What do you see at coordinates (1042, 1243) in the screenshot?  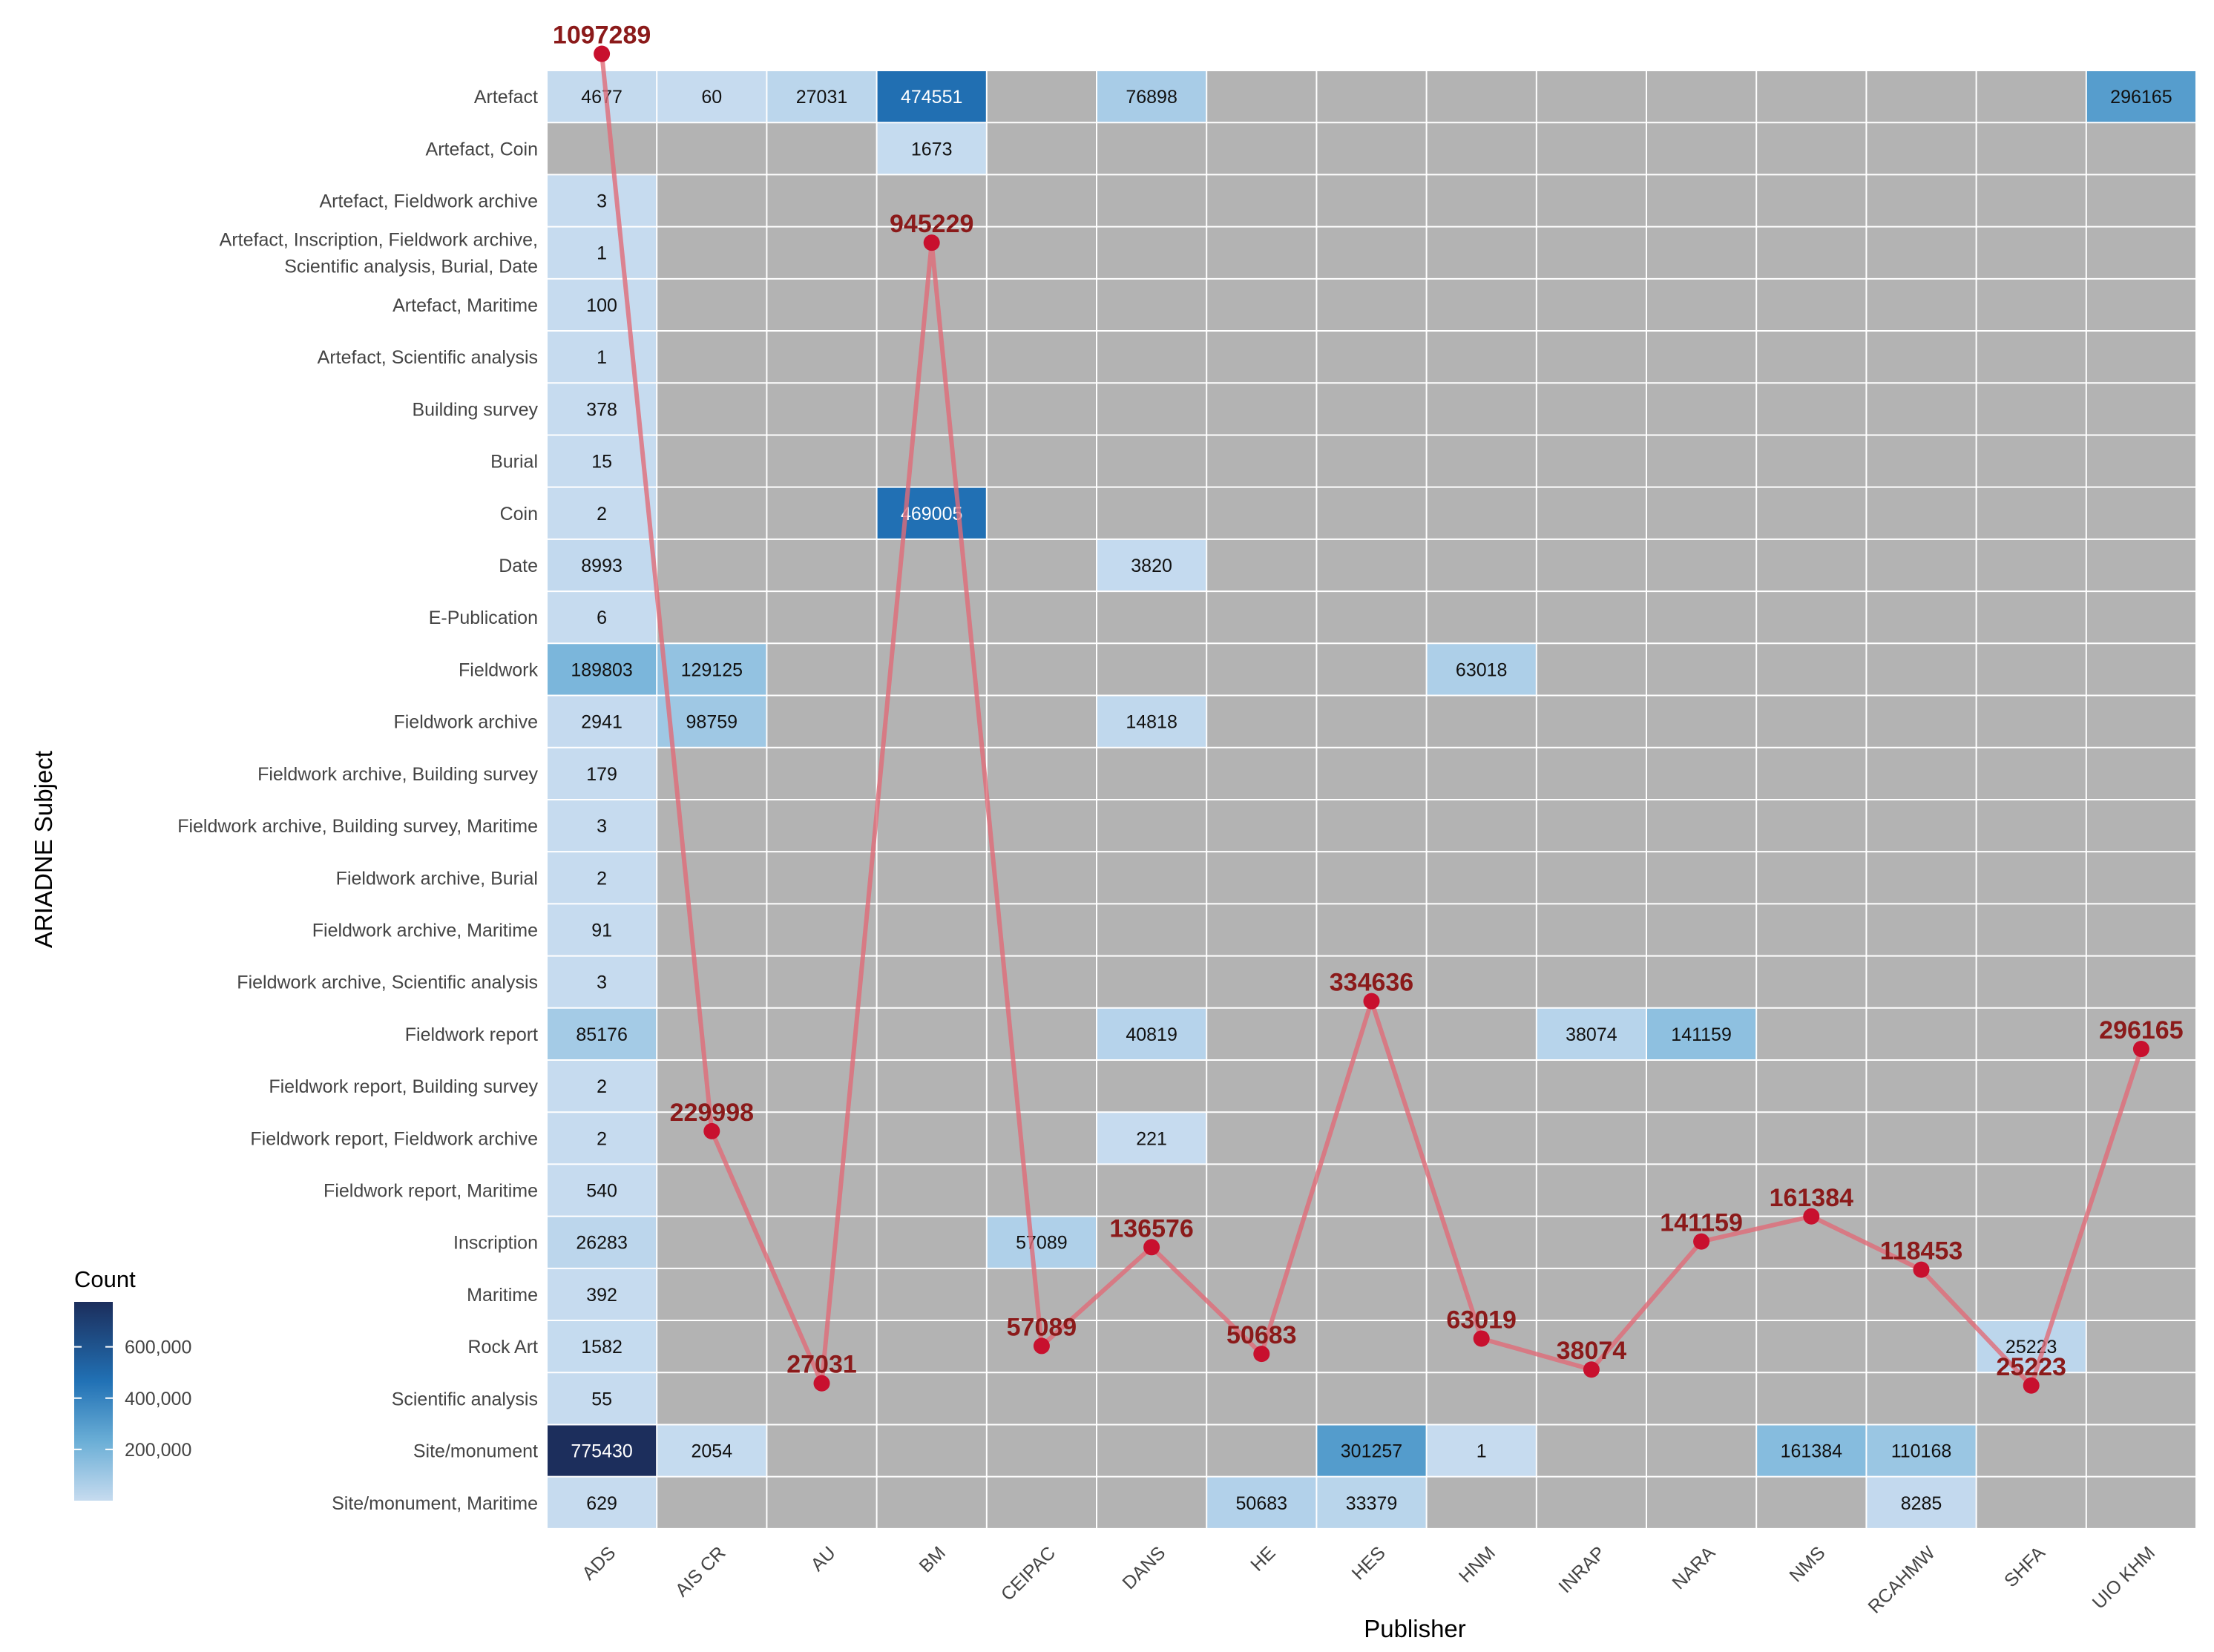 I see `cell-value-label: 57089` at bounding box center [1042, 1243].